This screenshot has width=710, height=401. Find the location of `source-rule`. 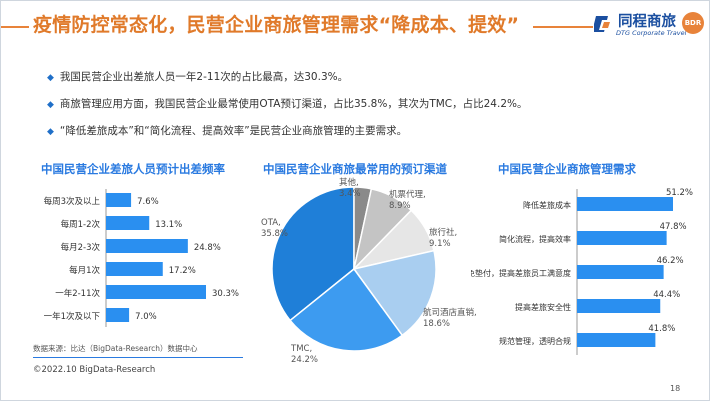

source-rule is located at coordinates (138, 357).